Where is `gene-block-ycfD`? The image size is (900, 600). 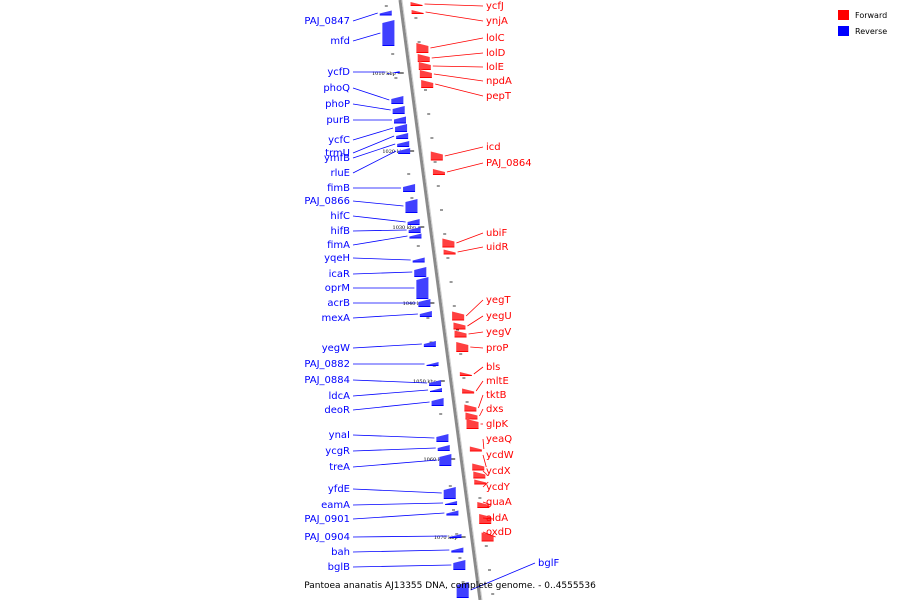
gene-block-ycfD is located at coordinates (393, 72).